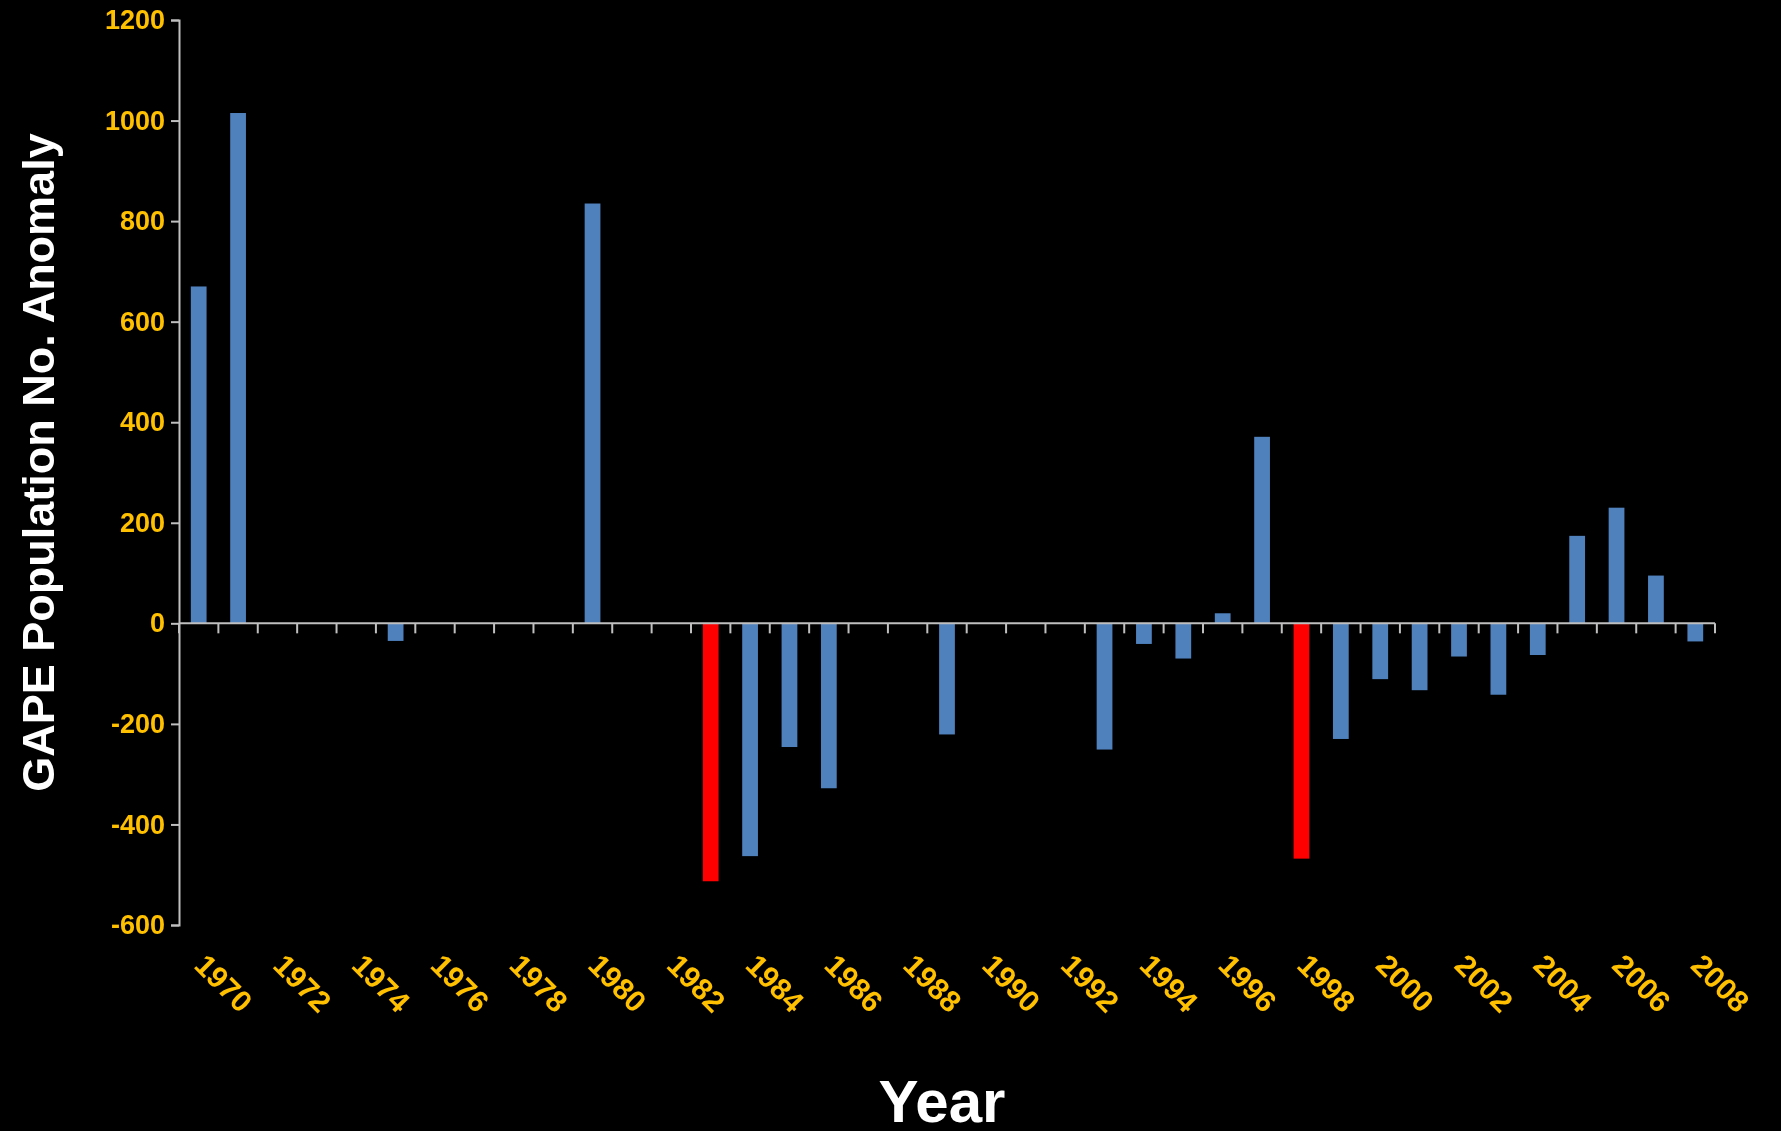 Image resolution: width=1781 pixels, height=1131 pixels. I want to click on y-tick-label: 200, so click(142, 522).